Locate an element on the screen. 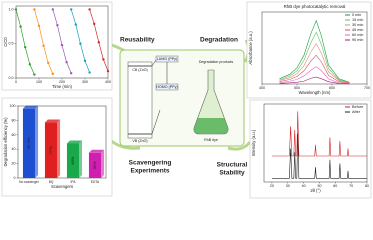  y-tick-label: 0 is located at coordinates (15, 178).